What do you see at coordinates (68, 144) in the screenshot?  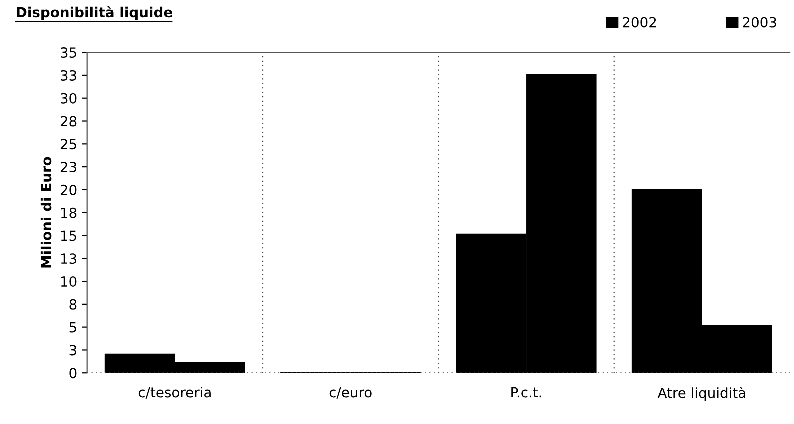 I see `y-tick-label: 25` at bounding box center [68, 144].